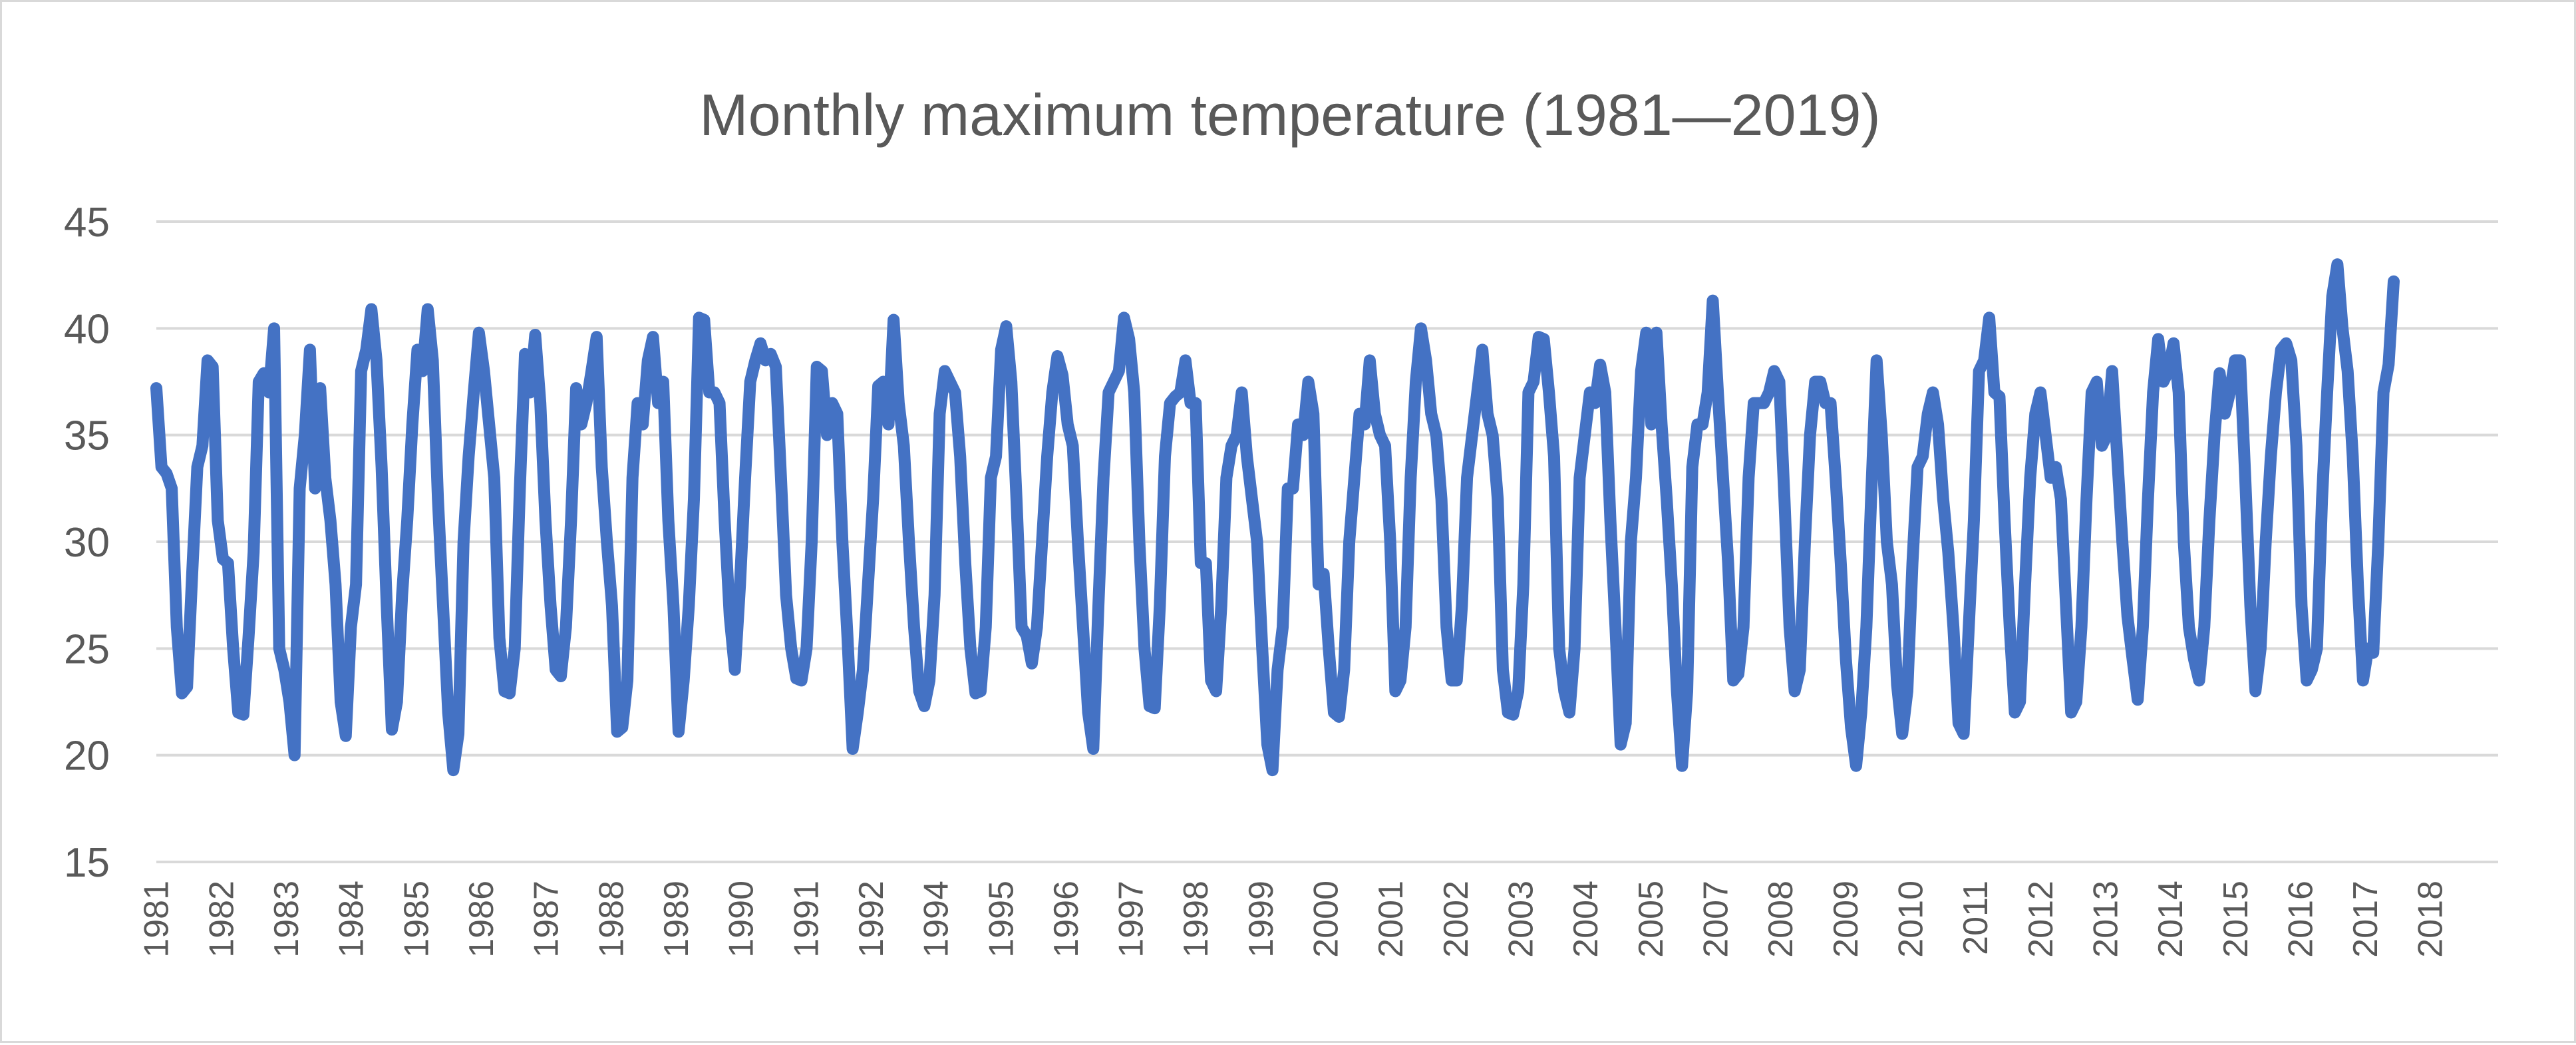 This screenshot has width=2576, height=1045. Describe the element at coordinates (157, 919) in the screenshot. I see `x-tick-label: 1981` at that location.